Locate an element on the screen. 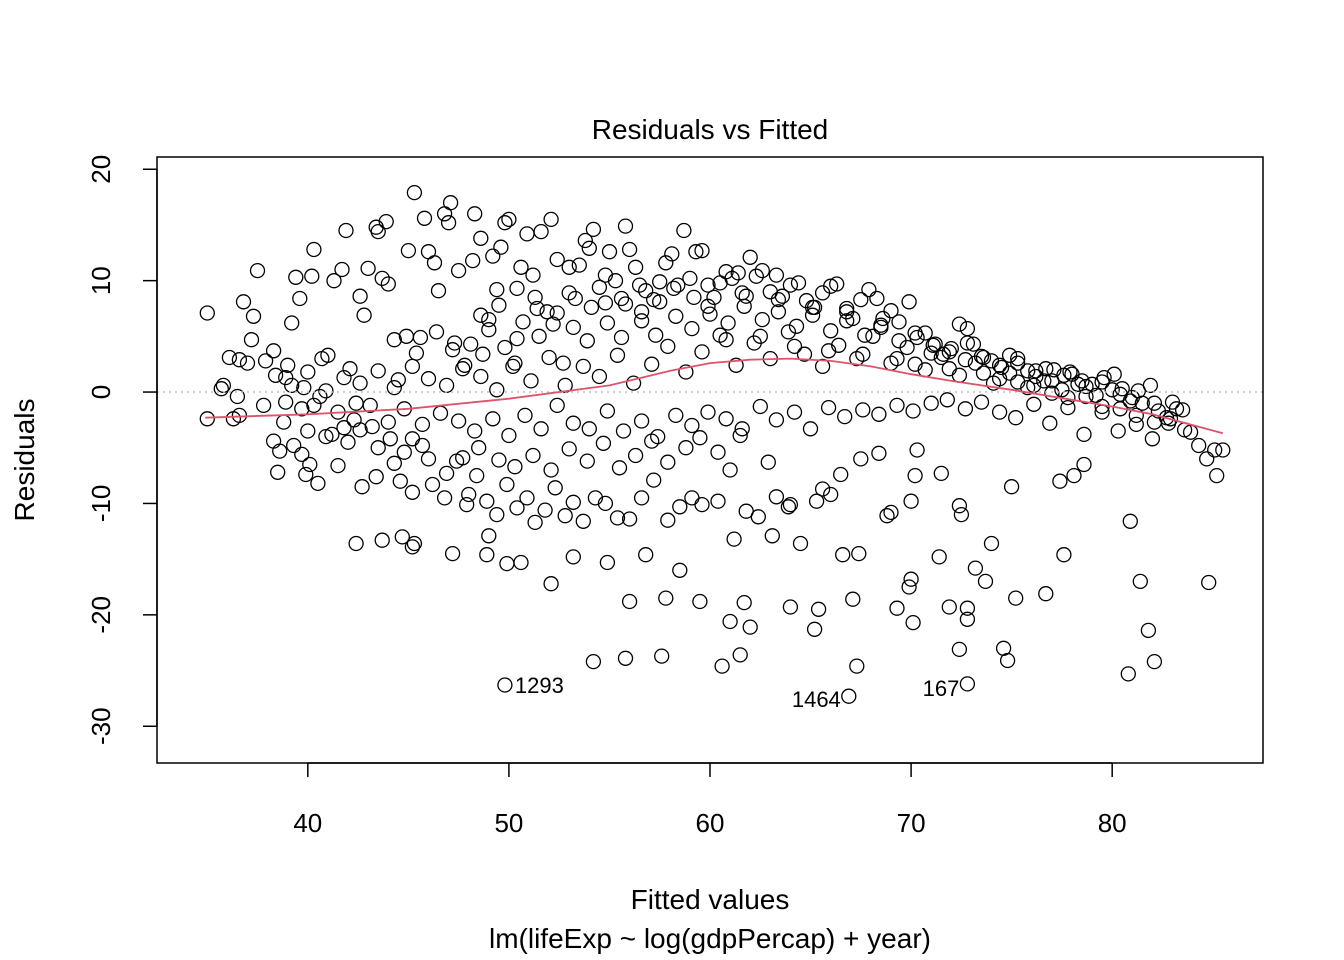 Image resolution: width=1344 pixels, height=960 pixels. y-tick-label: -10 is located at coordinates (101, 504).